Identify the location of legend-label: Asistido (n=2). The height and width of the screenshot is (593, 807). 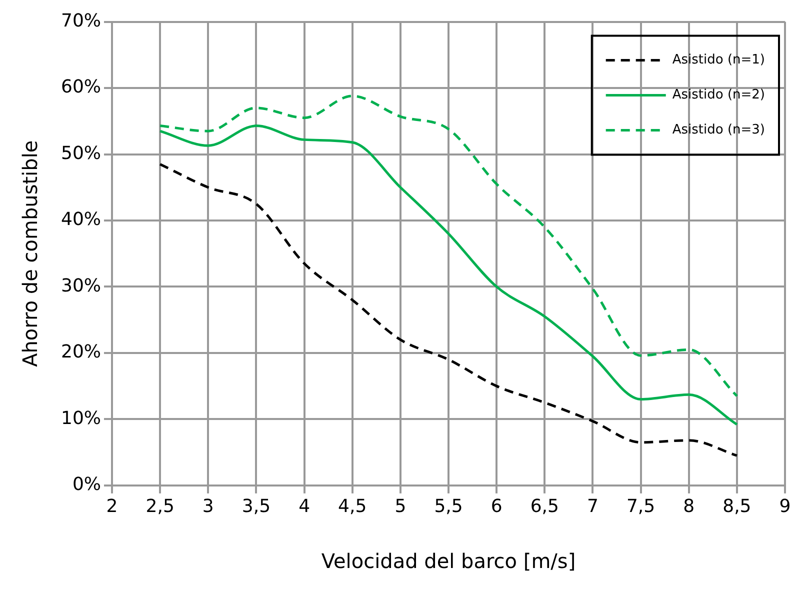
(719, 95).